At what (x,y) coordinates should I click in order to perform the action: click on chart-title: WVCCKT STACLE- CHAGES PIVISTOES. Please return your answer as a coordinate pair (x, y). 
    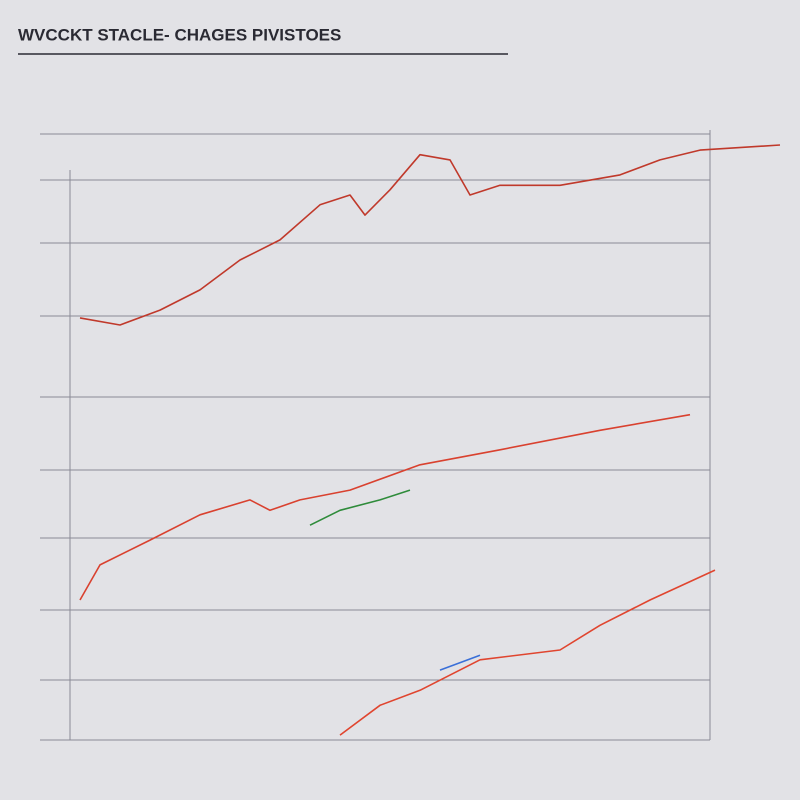
    Looking at the image, I should click on (179, 34).